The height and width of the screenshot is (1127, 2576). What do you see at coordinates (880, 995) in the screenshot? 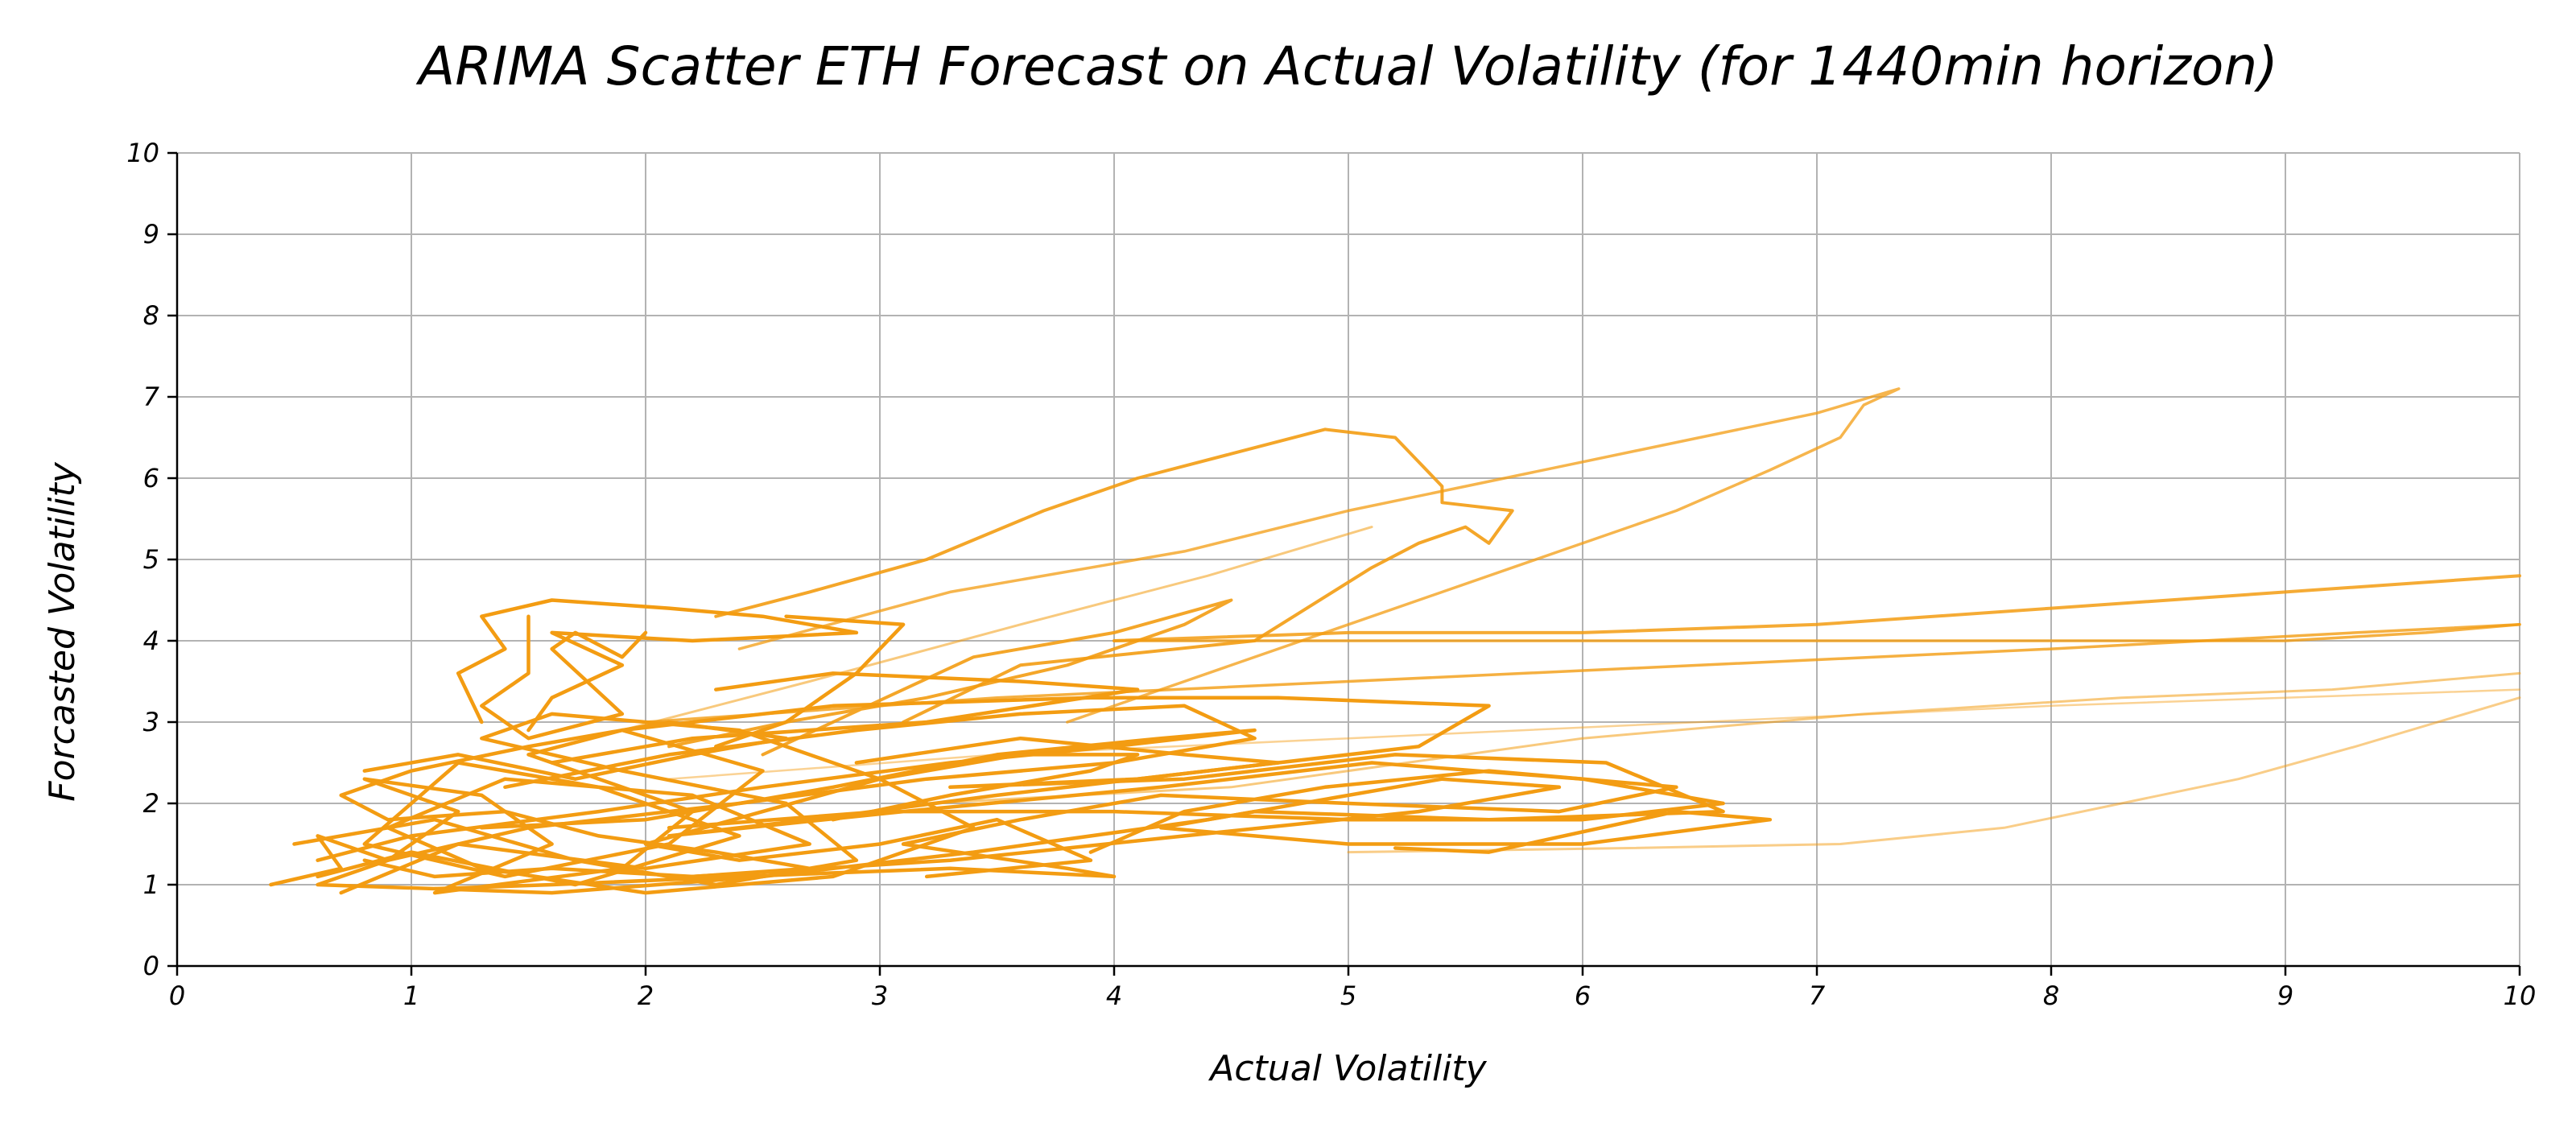
I see `x-tick-label: 3` at bounding box center [880, 995].